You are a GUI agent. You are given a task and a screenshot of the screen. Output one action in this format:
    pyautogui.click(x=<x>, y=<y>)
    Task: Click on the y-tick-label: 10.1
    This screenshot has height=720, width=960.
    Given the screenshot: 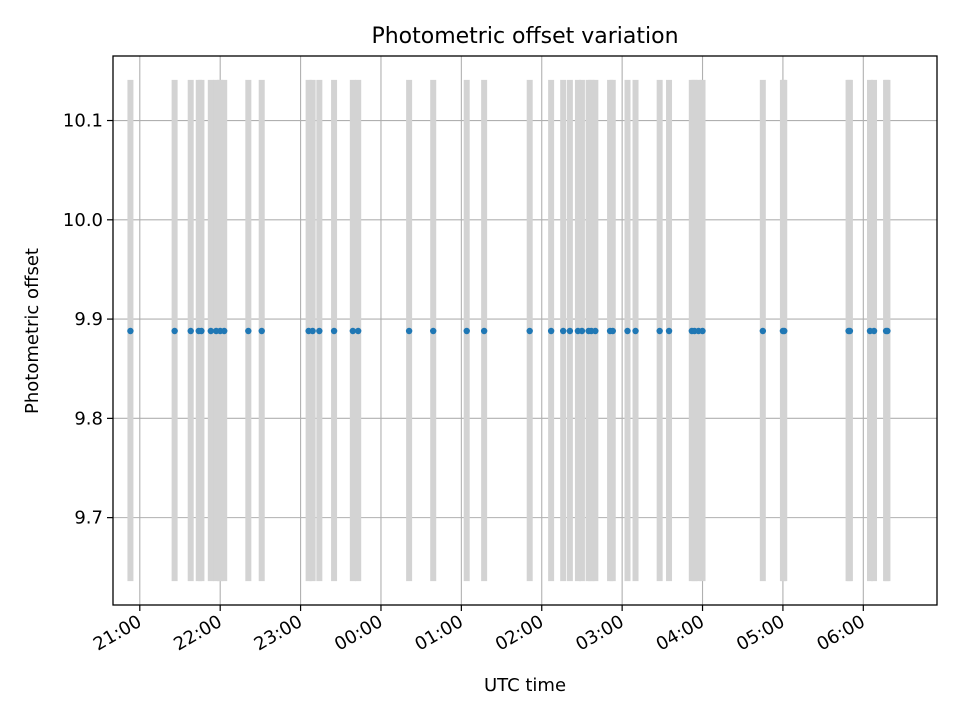 What is the action you would take?
    pyautogui.click(x=83, y=121)
    